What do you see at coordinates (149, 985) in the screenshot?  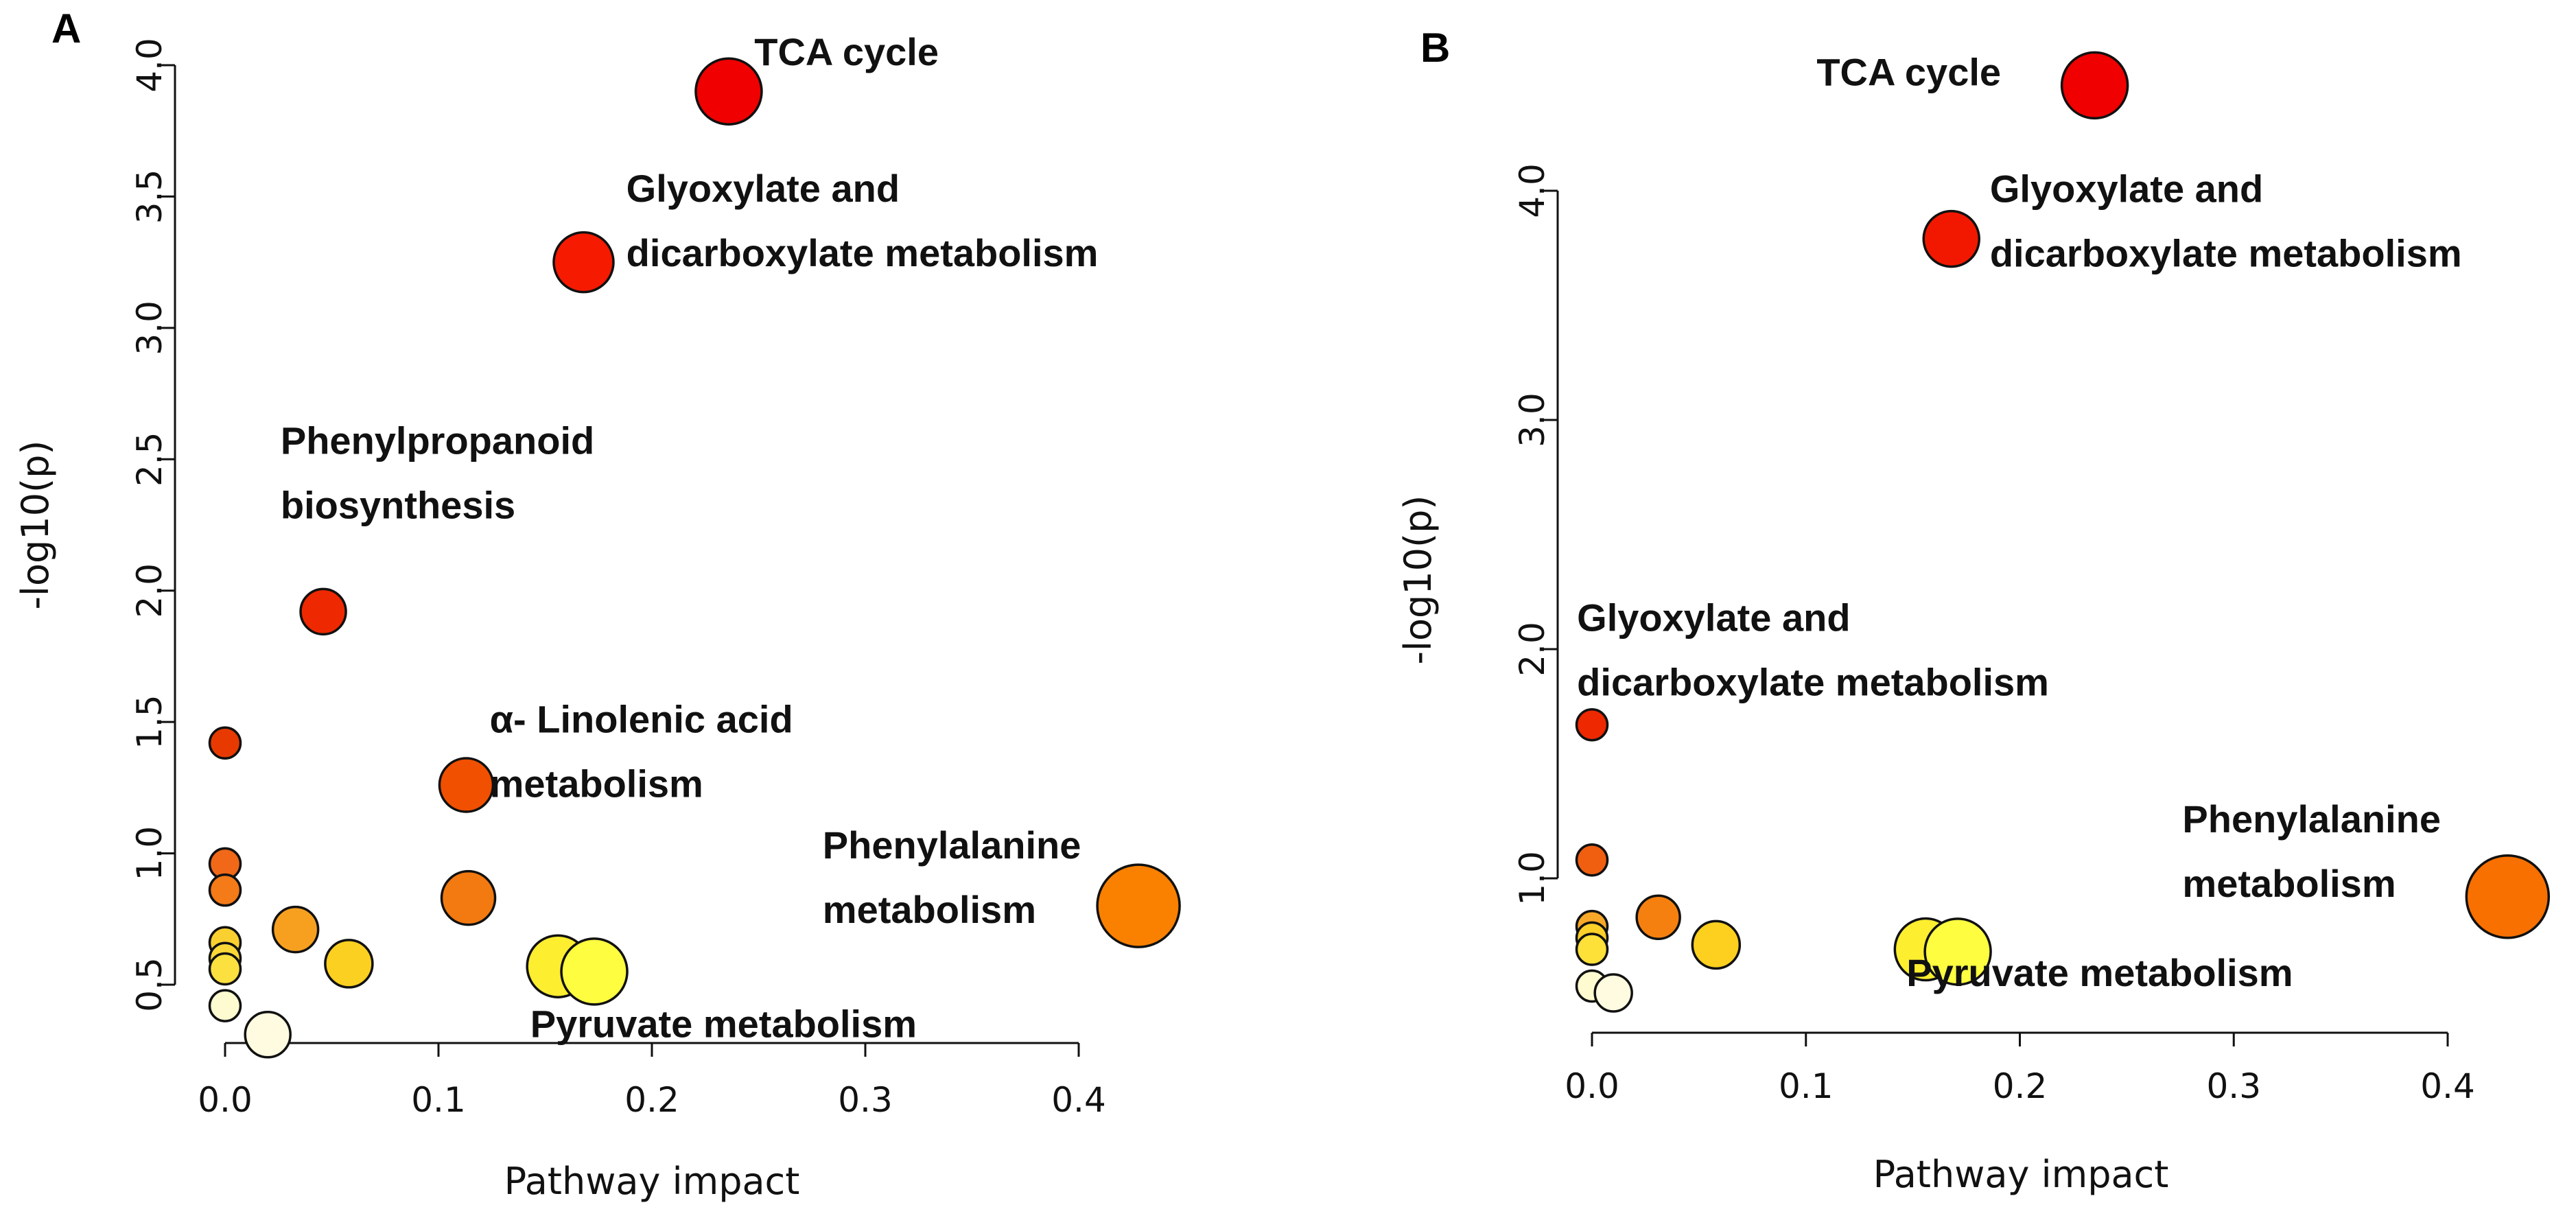 I see `y-tick-label: 0.5` at bounding box center [149, 985].